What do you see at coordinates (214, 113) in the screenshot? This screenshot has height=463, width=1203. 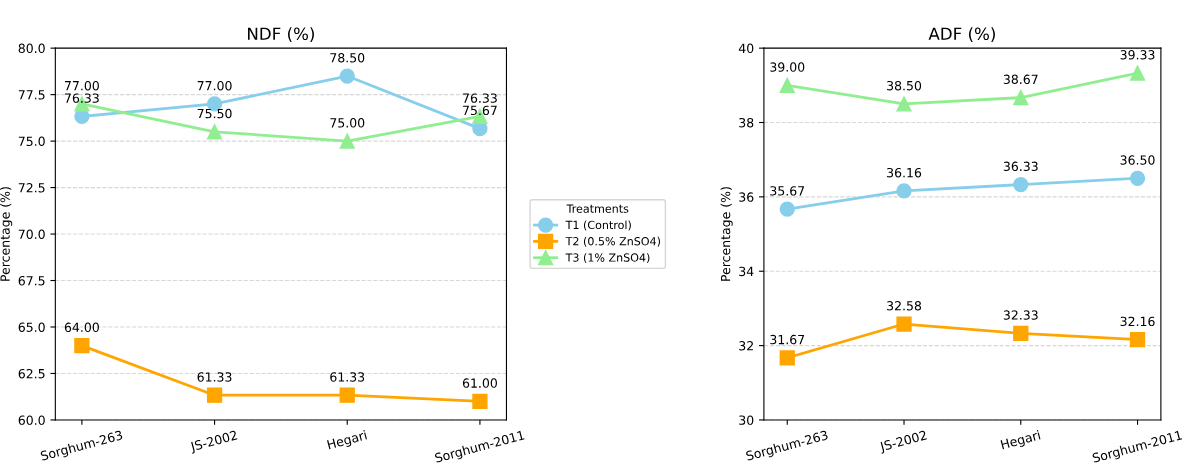 I see `data-label: 75.50` at bounding box center [214, 113].